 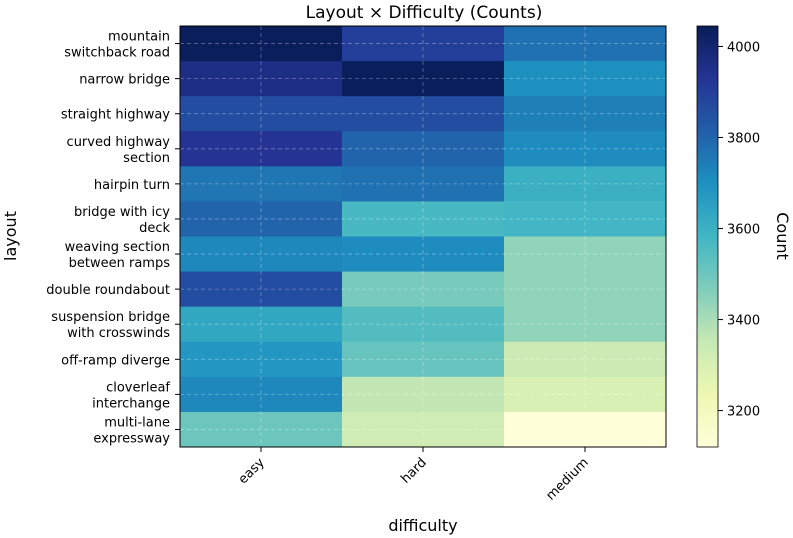 I want to click on colorbar-tick-label: 3800, so click(x=743, y=139).